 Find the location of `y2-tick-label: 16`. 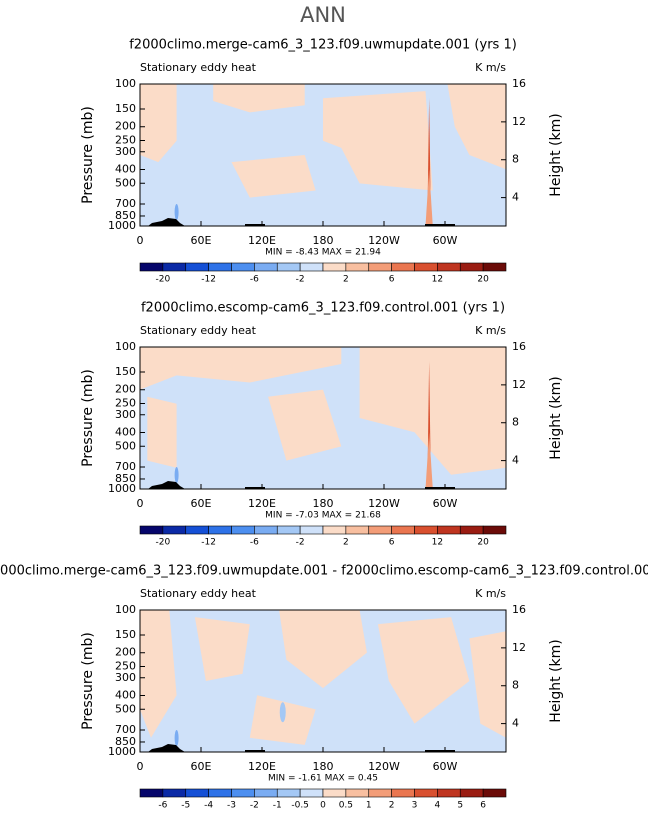

y2-tick-label: 16 is located at coordinates (519, 346).